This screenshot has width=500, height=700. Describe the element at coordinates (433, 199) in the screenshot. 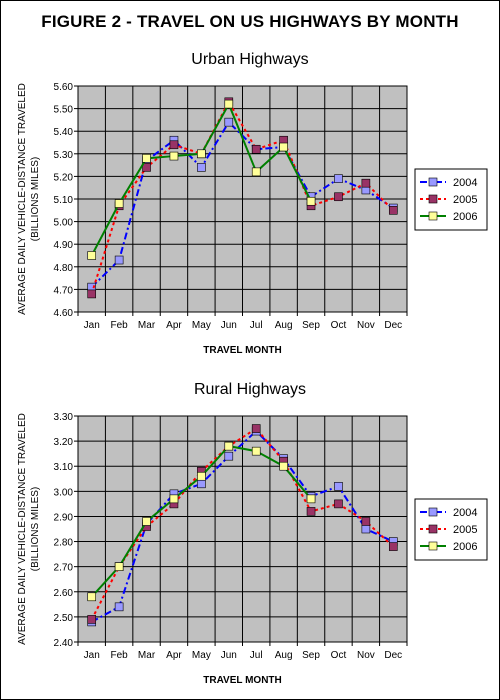

I see `urban-legend-swatch-marker-2005` at that location.